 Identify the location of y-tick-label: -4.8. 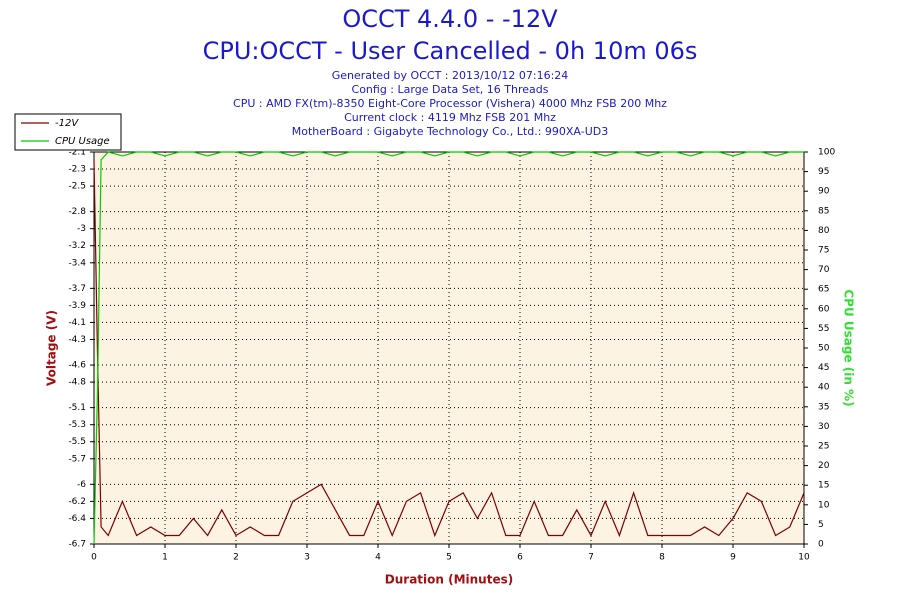
(77, 383).